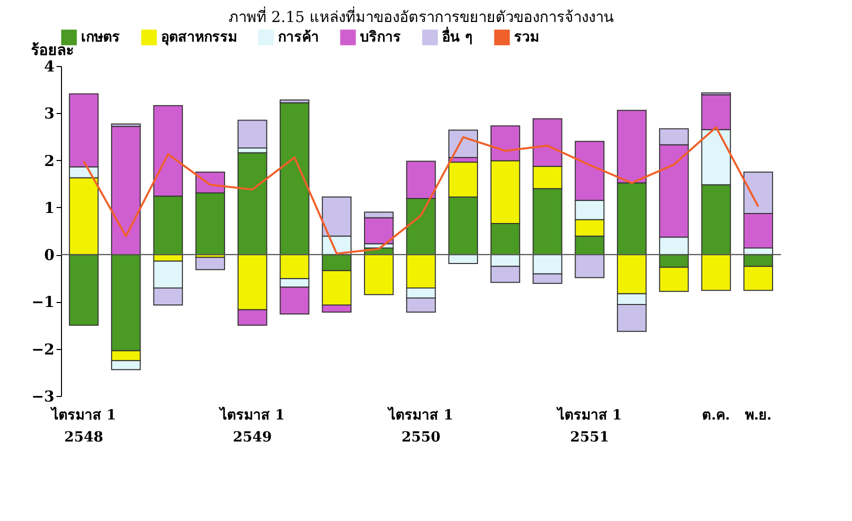 The width and height of the screenshot is (852, 521). Describe the element at coordinates (49, 113) in the screenshot. I see `y-tick-label: 3` at that location.